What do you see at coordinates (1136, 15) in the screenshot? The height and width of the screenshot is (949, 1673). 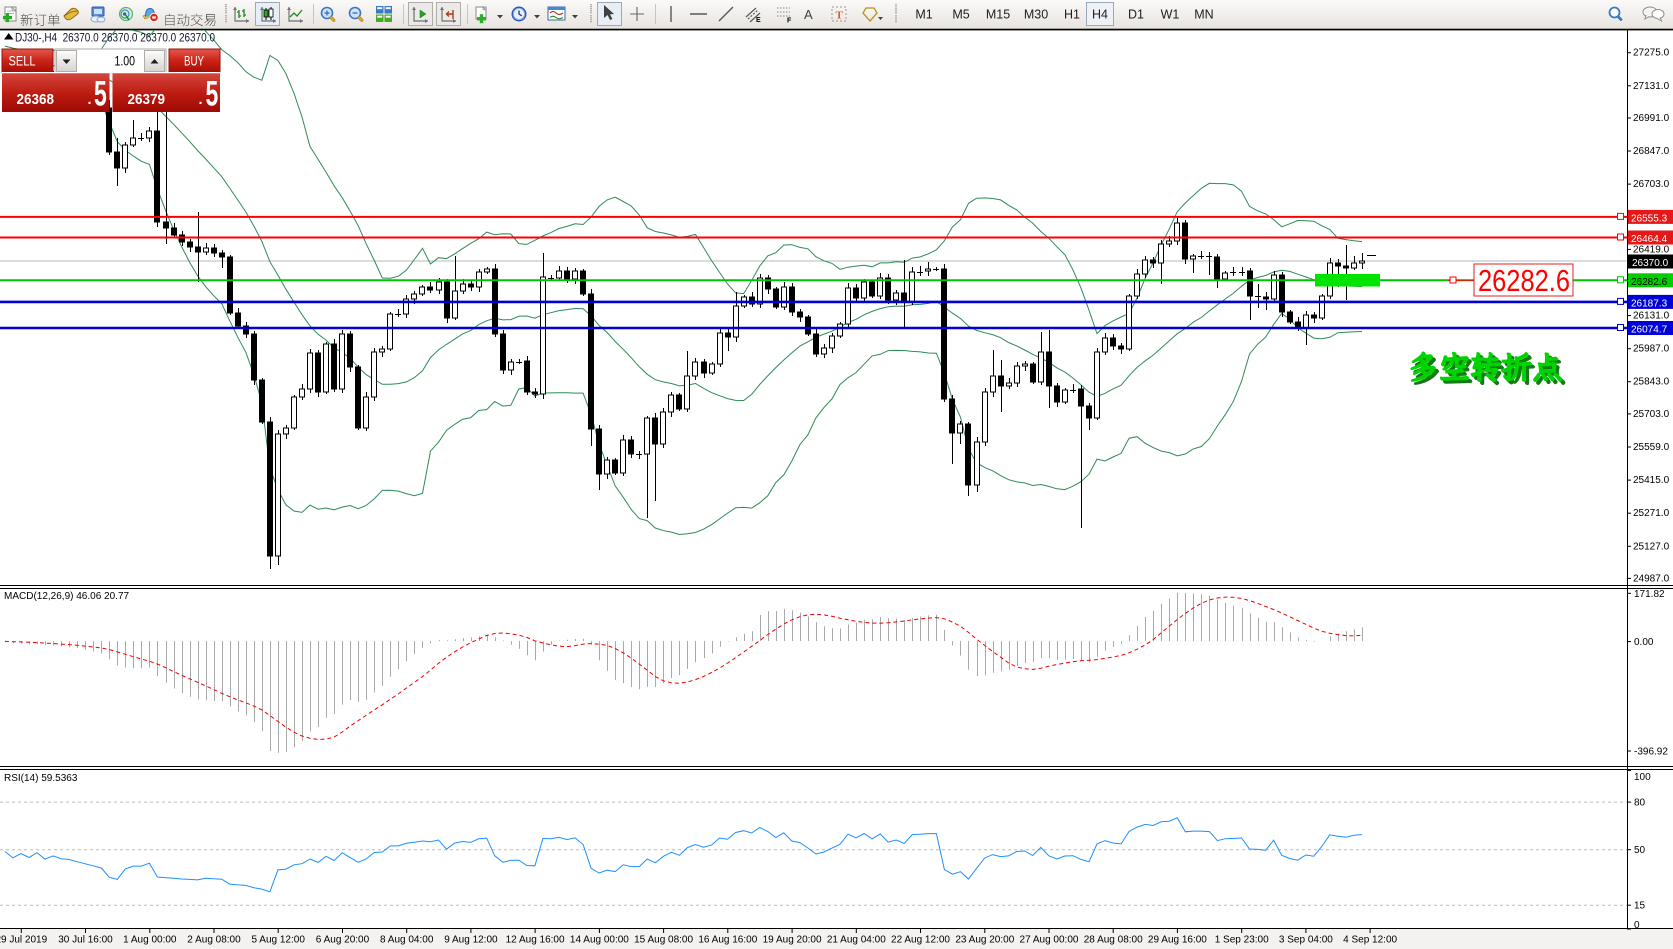 I see `svg-text: D1` at bounding box center [1136, 15].